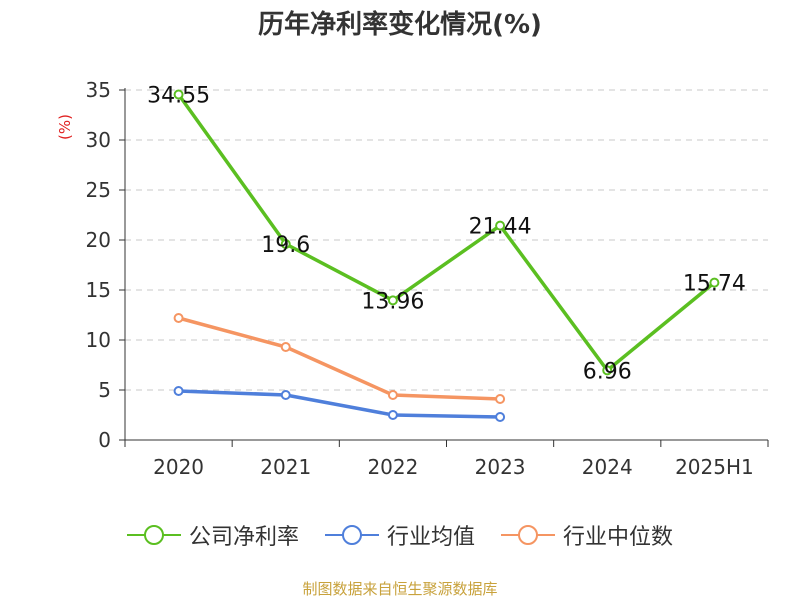 Image resolution: width=800 pixels, height=600 pixels. What do you see at coordinates (243, 537) in the screenshot?
I see `legend-label: 公司净利率` at bounding box center [243, 537].